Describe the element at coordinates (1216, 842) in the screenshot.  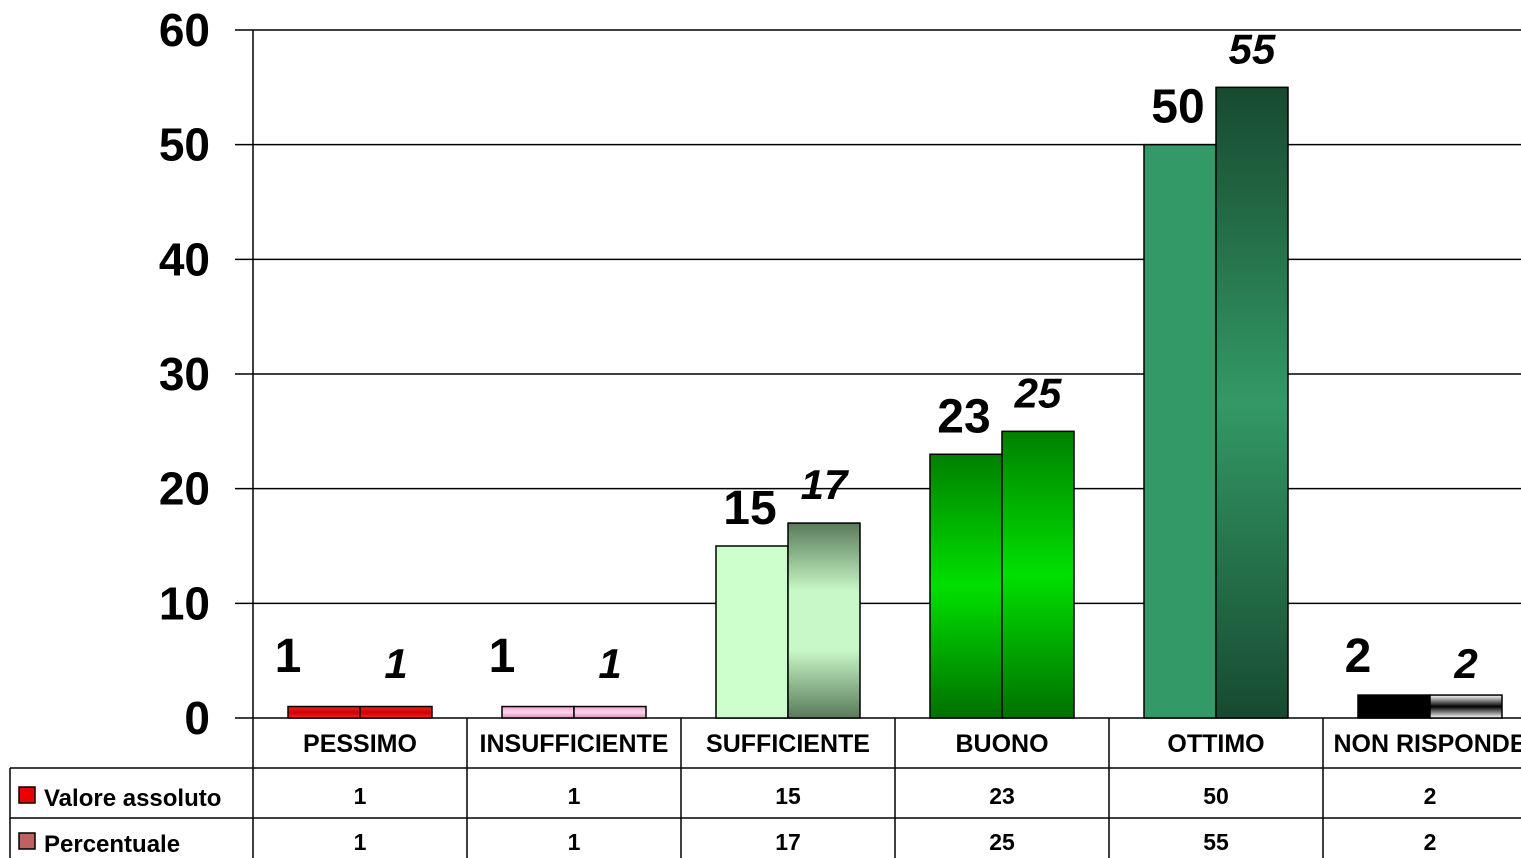
I see `table-cell: 55` at that location.